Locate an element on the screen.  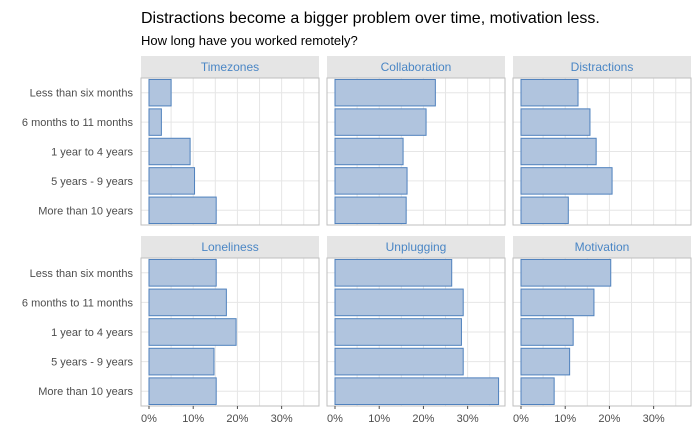
facet-strip-label: Unplugging is located at coordinates (416, 247).